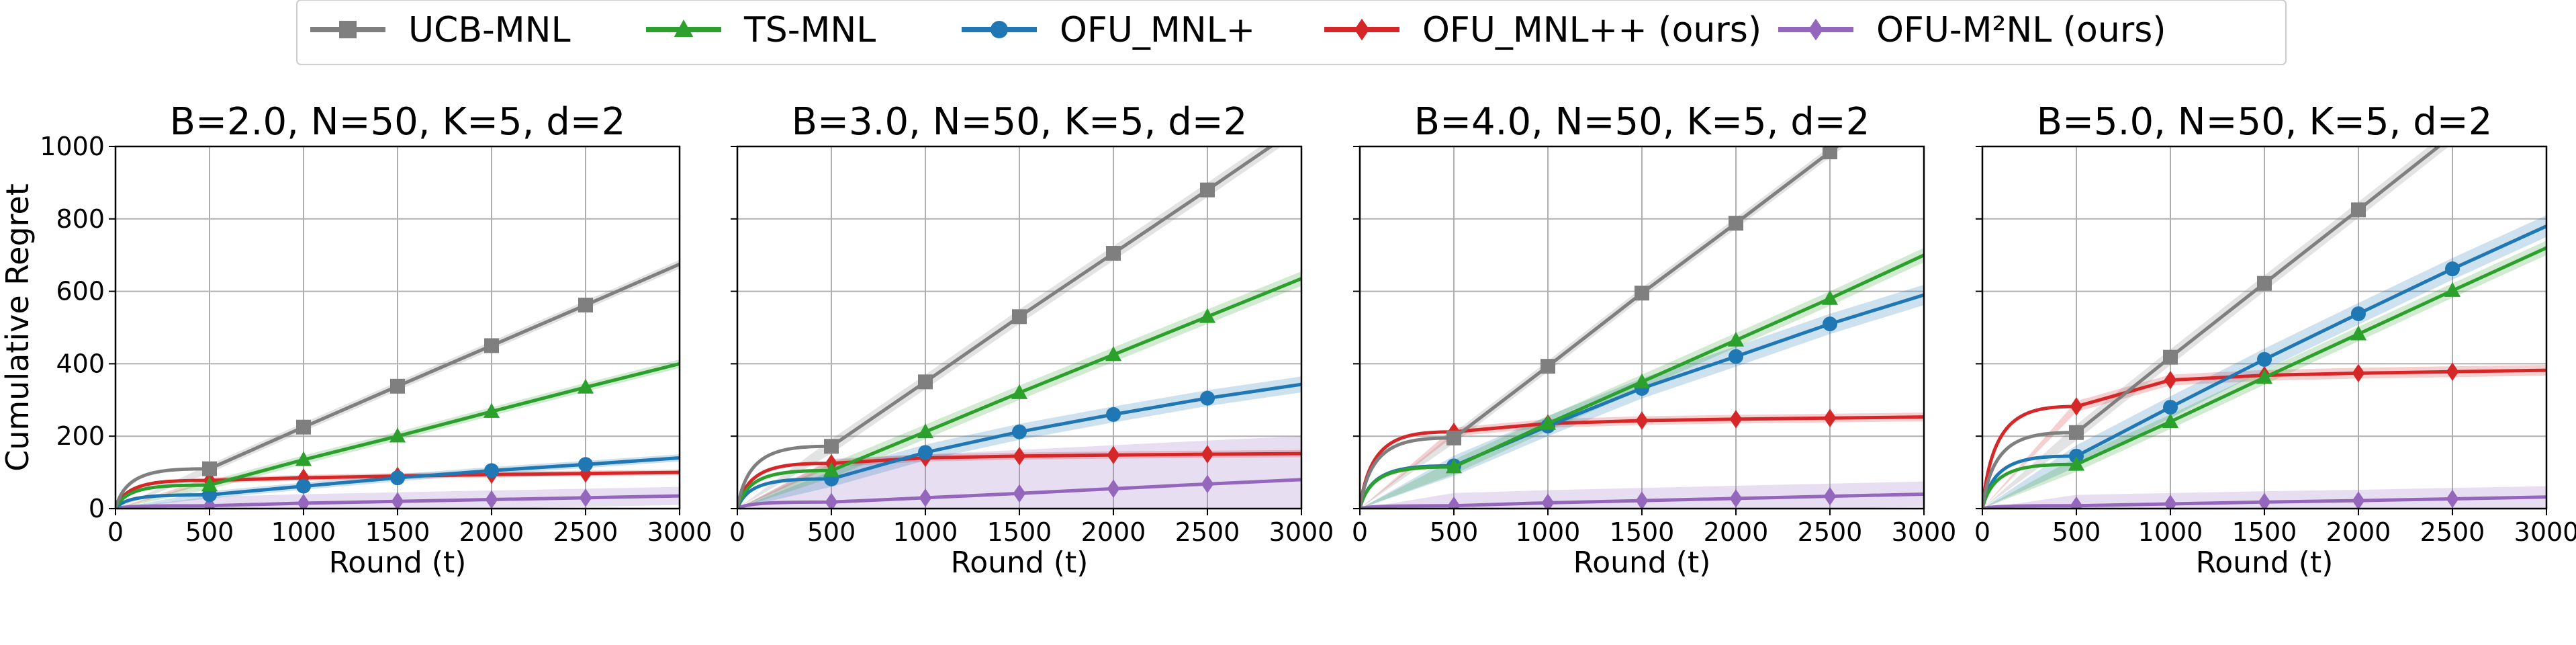 The width and height of the screenshot is (2576, 645). Describe the element at coordinates (491, 532) in the screenshot. I see `x-tick-label: 2000` at that location.